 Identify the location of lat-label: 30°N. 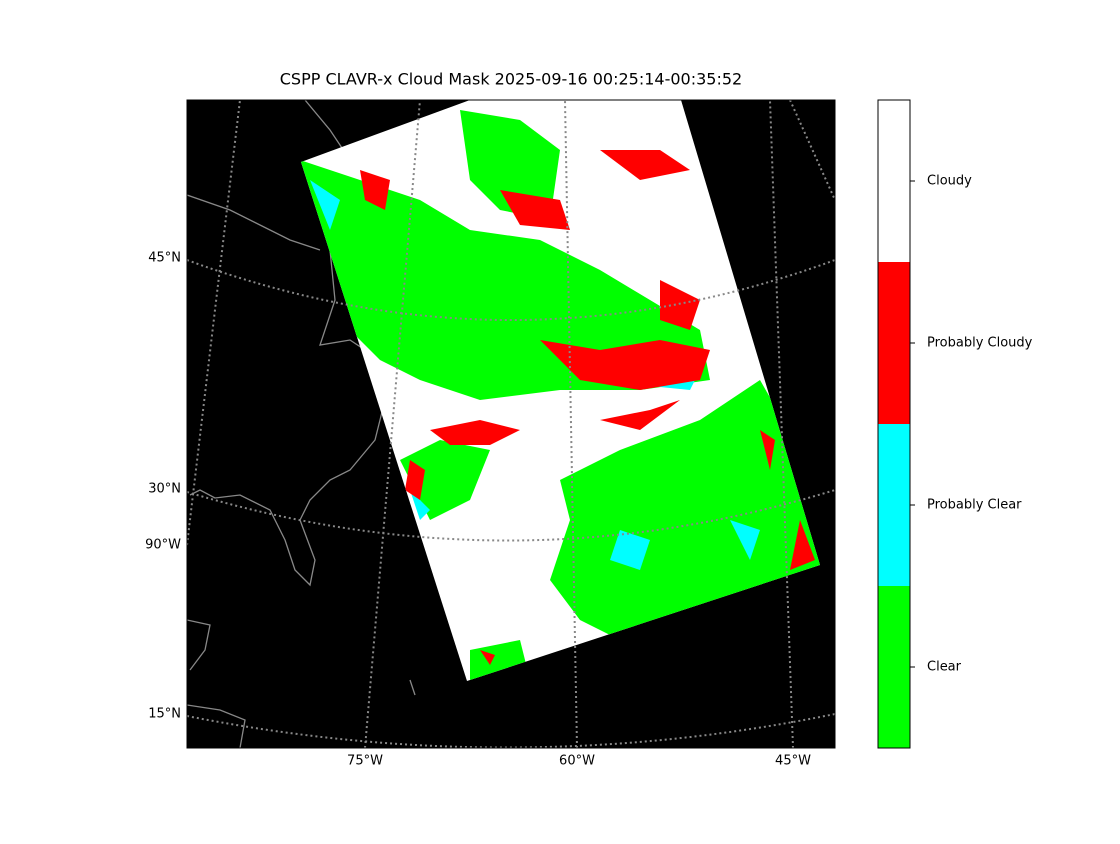
(164, 489).